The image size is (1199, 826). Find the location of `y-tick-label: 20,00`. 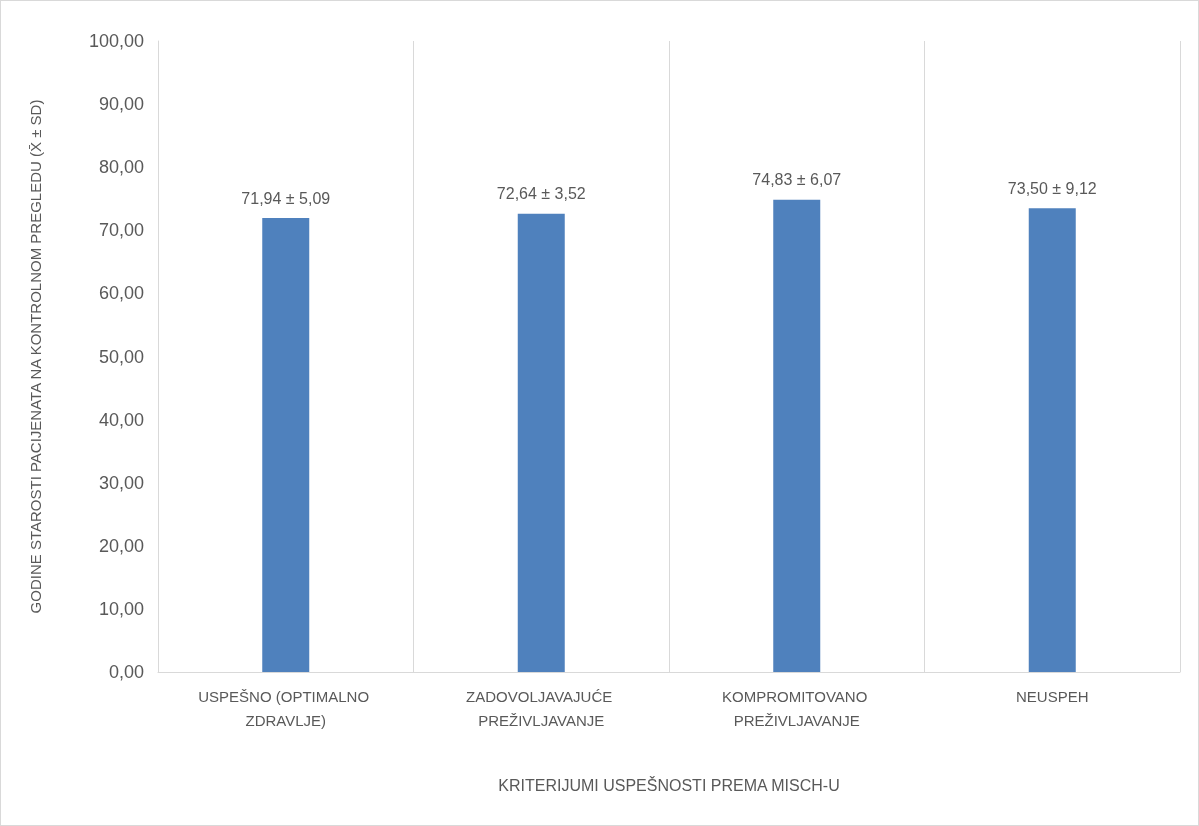

y-tick-label: 20,00 is located at coordinates (121, 545).